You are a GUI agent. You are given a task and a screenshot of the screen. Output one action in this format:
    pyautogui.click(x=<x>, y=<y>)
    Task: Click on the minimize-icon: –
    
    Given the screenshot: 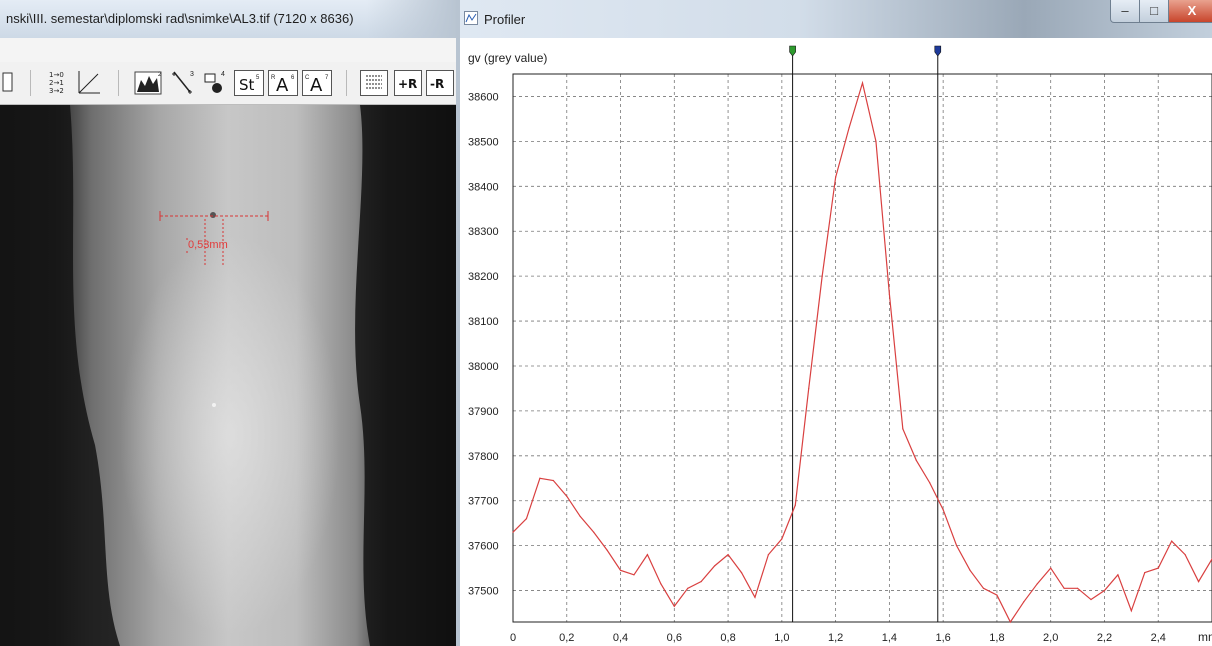 What is the action you would take?
    pyautogui.click(x=1125, y=10)
    